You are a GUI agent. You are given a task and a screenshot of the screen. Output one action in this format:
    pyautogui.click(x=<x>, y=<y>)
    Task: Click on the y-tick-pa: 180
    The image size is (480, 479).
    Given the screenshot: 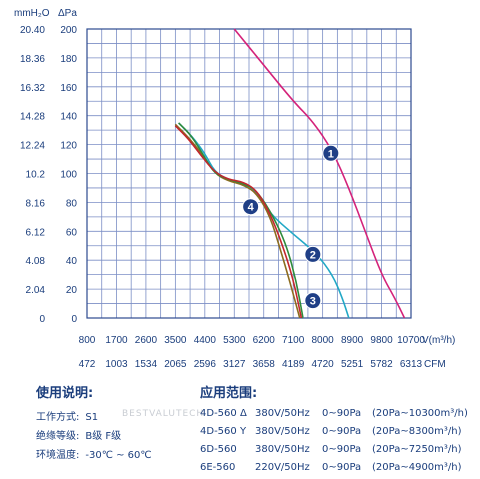 What is the action you would take?
    pyautogui.click(x=68, y=59)
    